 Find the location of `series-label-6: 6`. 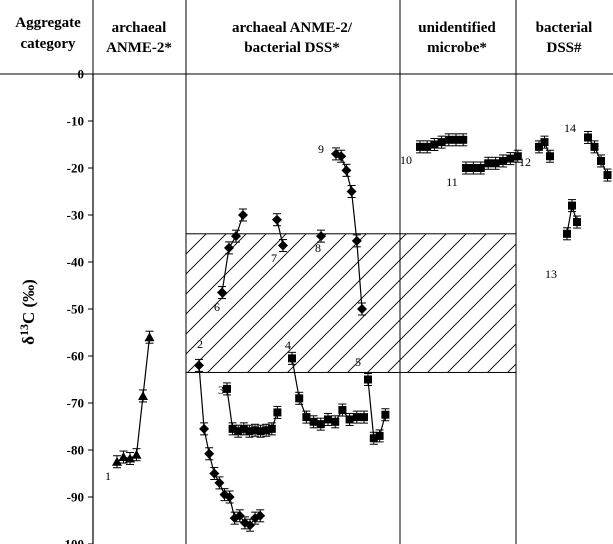

series-label-6: 6 is located at coordinates (217, 307).